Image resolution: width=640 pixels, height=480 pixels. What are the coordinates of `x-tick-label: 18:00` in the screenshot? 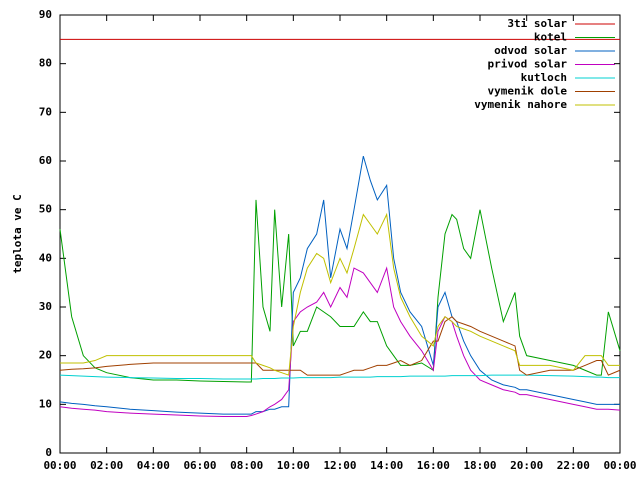 It's located at (479, 465).